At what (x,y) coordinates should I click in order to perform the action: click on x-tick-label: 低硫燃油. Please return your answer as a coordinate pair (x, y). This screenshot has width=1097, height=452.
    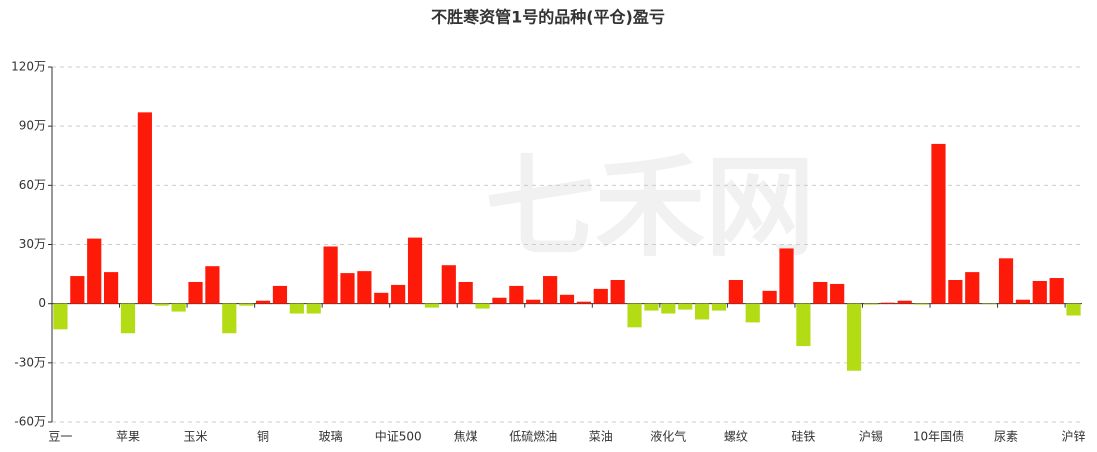
    Looking at the image, I should click on (533, 436).